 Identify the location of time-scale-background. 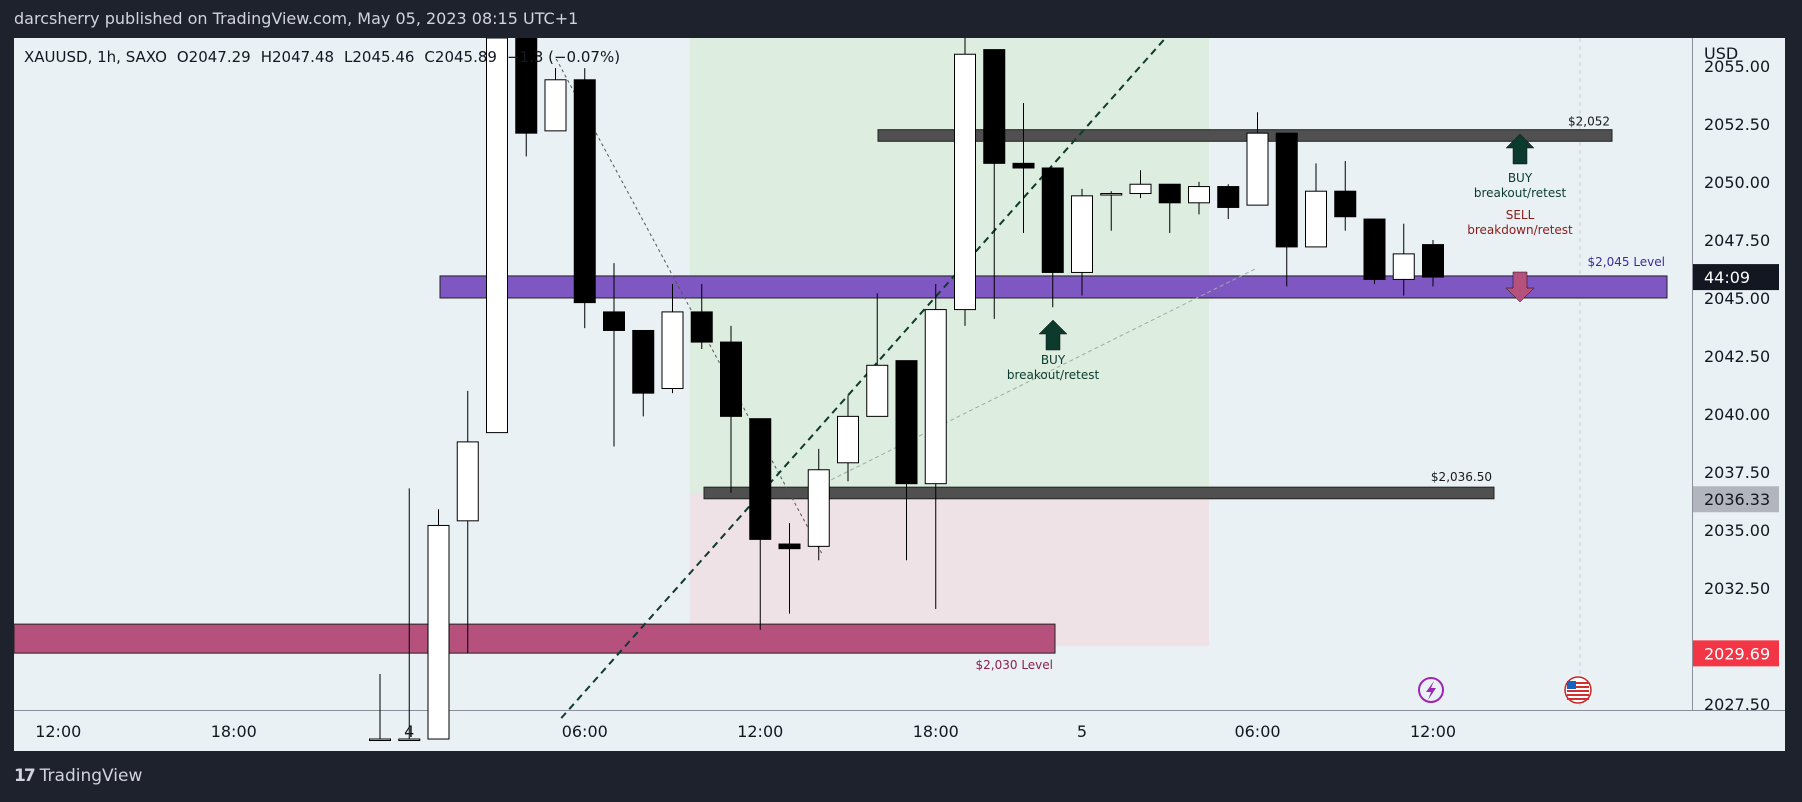
(899, 730).